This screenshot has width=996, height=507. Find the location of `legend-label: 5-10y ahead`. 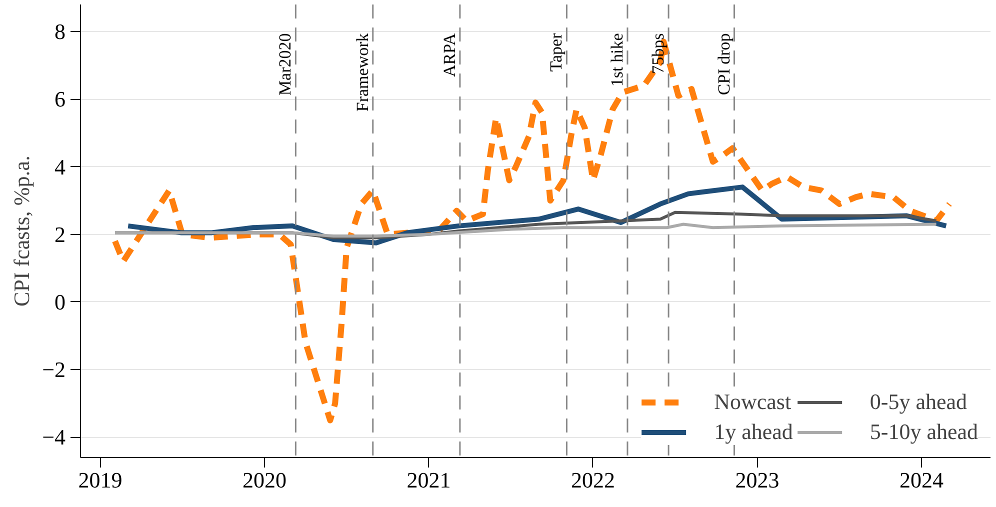

legend-label: 5-10y ahead is located at coordinates (924, 432).